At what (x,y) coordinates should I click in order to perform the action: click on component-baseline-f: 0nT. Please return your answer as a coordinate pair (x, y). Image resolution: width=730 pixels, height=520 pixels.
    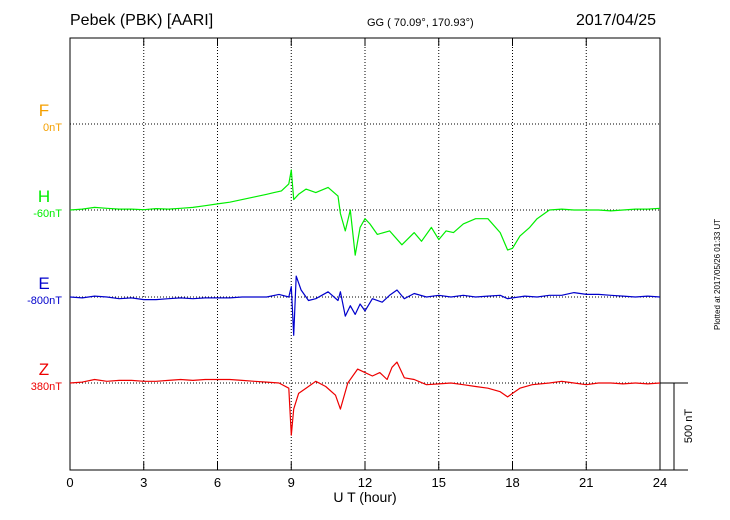
    Looking at the image, I should click on (52, 128).